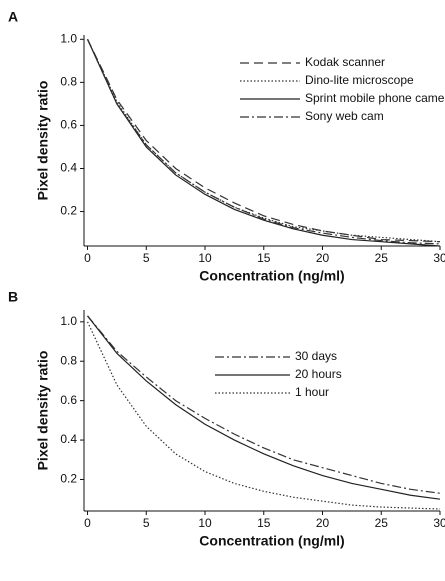 The height and width of the screenshot is (581, 445). I want to click on panel-label: B, so click(13, 297).